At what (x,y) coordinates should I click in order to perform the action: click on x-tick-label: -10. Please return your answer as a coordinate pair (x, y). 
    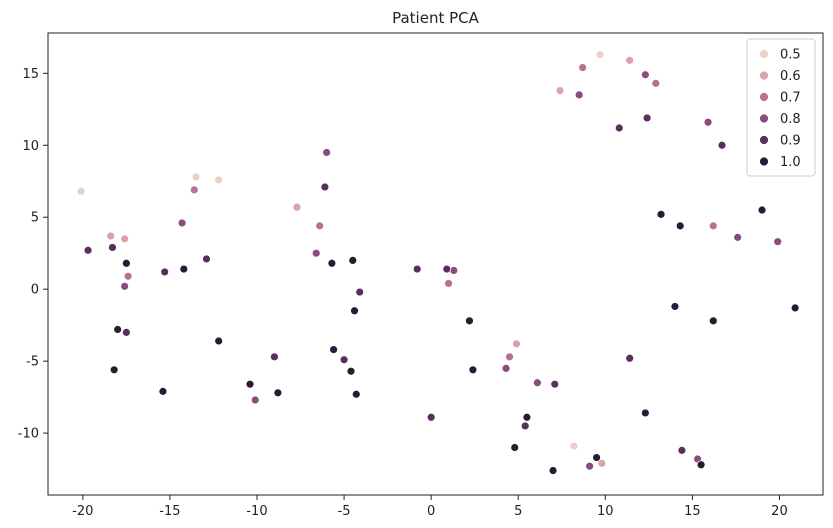
    Looking at the image, I should click on (256, 511).